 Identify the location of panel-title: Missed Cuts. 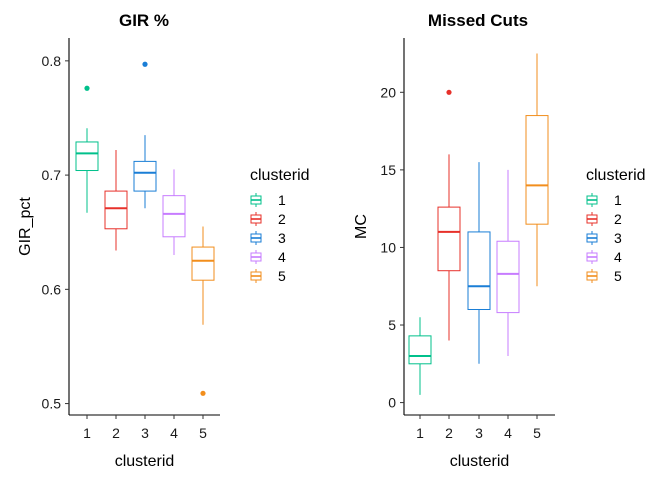
(478, 20).